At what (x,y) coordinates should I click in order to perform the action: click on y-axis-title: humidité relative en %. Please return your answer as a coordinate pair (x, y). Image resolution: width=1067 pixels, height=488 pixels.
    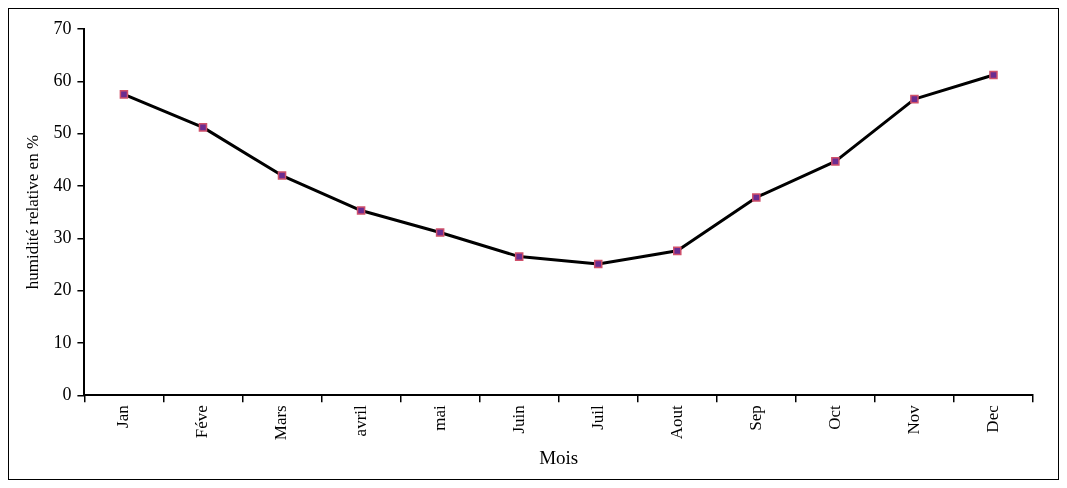
    Looking at the image, I should click on (32, 212).